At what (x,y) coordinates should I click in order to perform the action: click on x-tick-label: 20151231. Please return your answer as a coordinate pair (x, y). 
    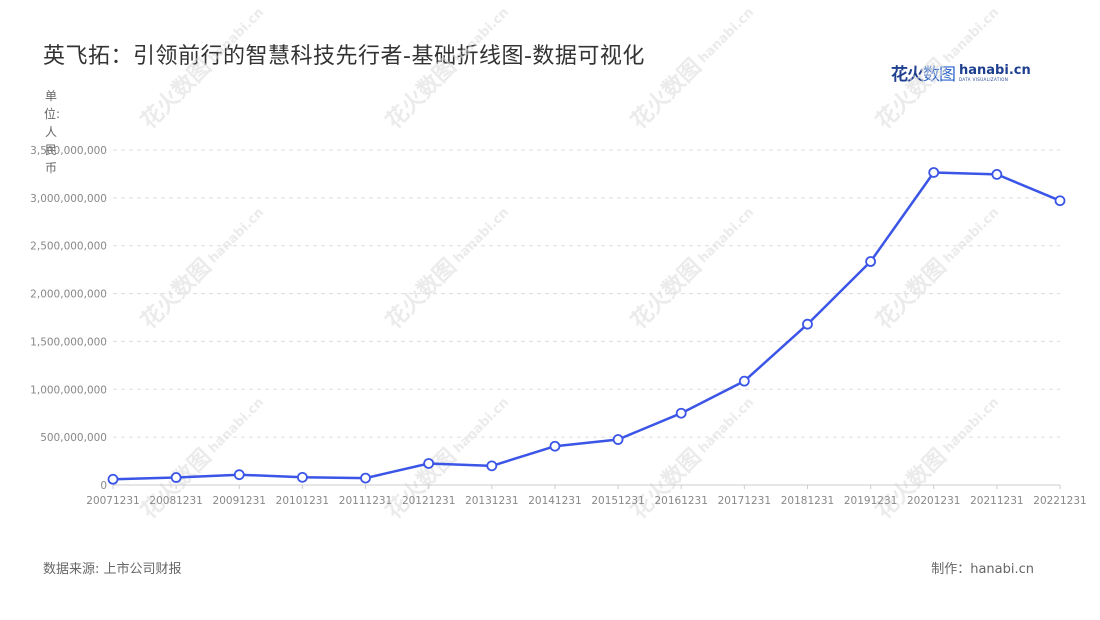
    Looking at the image, I should click on (617, 501).